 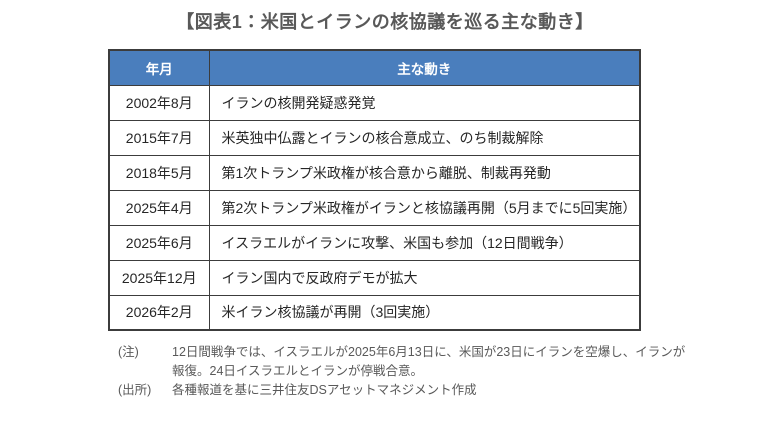 I want to click on table-header: 年月 主な動き, so click(x=374, y=67).